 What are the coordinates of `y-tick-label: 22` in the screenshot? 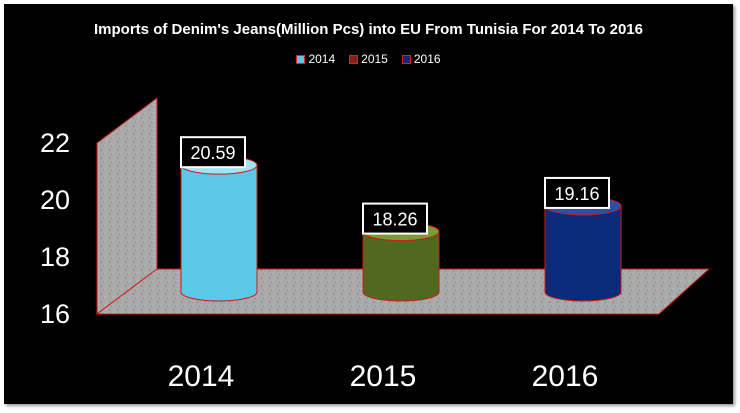 It's located at (55, 143).